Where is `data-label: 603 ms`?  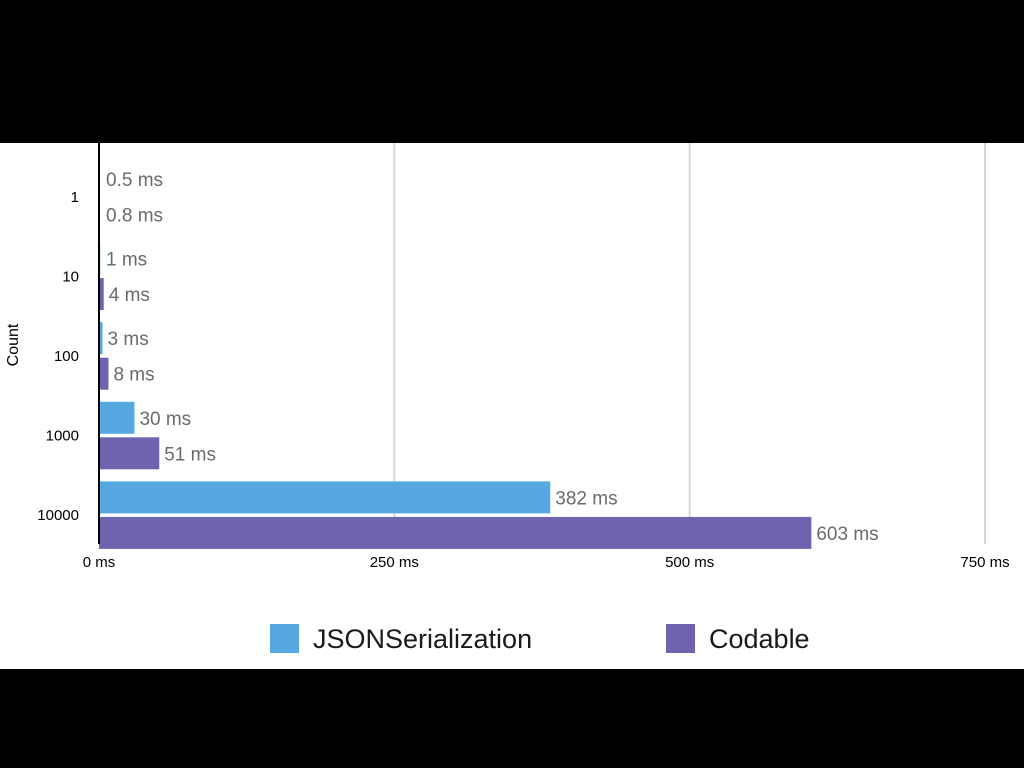 data-label: 603 ms is located at coordinates (847, 534).